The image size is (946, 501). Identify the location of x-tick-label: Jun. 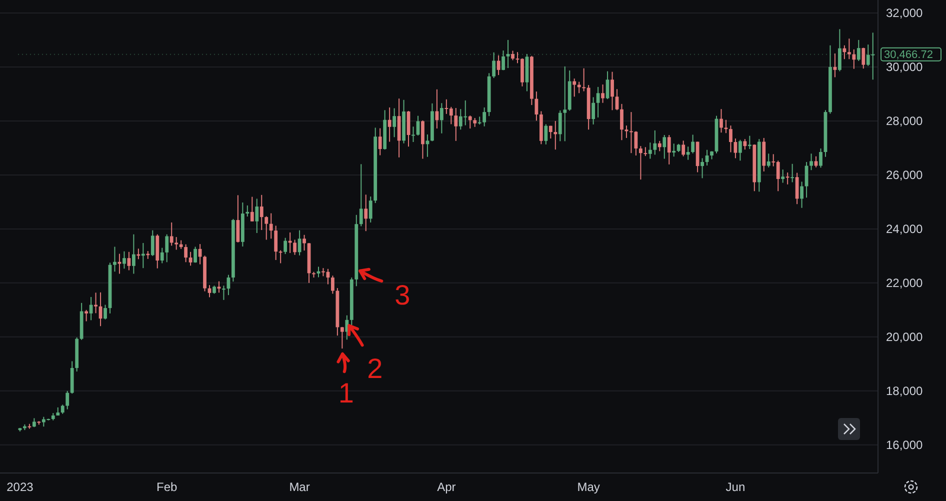
(736, 487).